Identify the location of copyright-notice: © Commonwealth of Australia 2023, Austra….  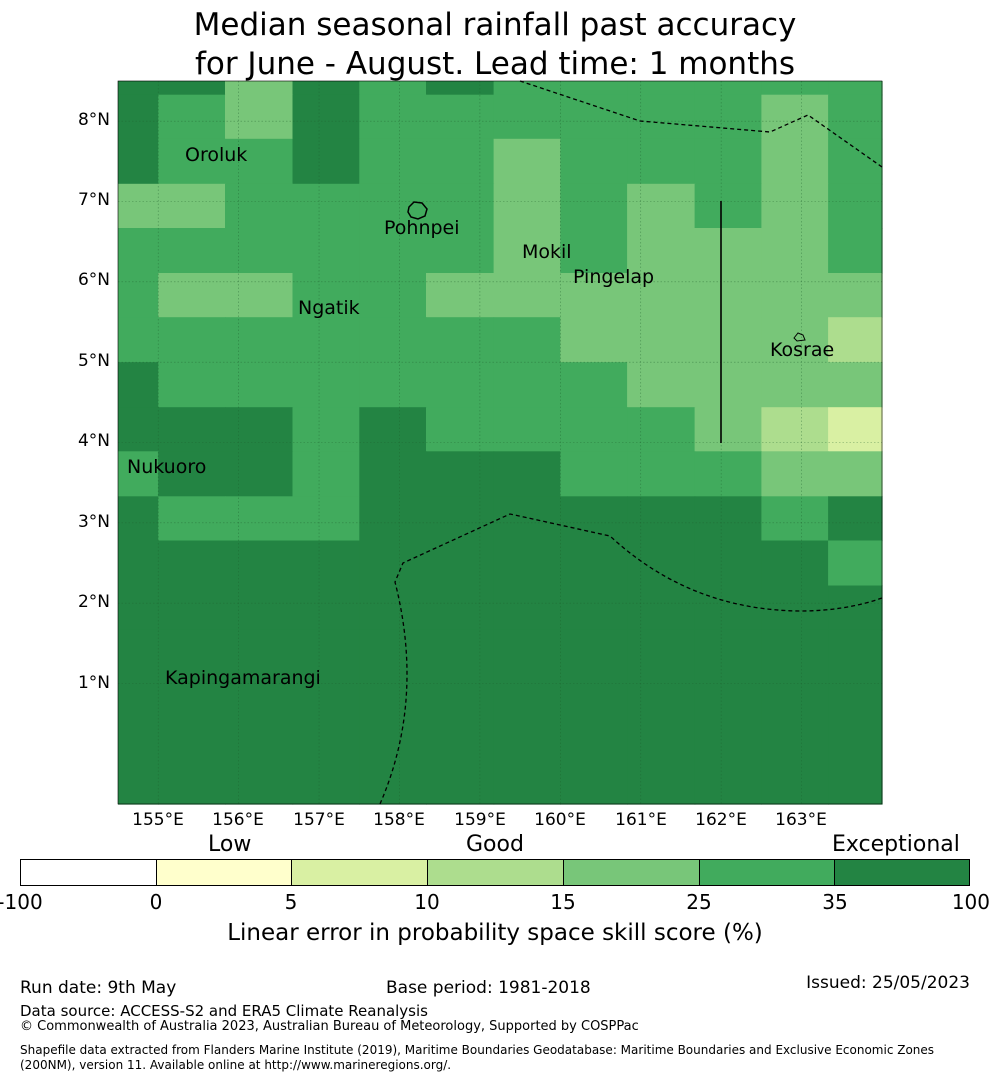
(329, 1026).